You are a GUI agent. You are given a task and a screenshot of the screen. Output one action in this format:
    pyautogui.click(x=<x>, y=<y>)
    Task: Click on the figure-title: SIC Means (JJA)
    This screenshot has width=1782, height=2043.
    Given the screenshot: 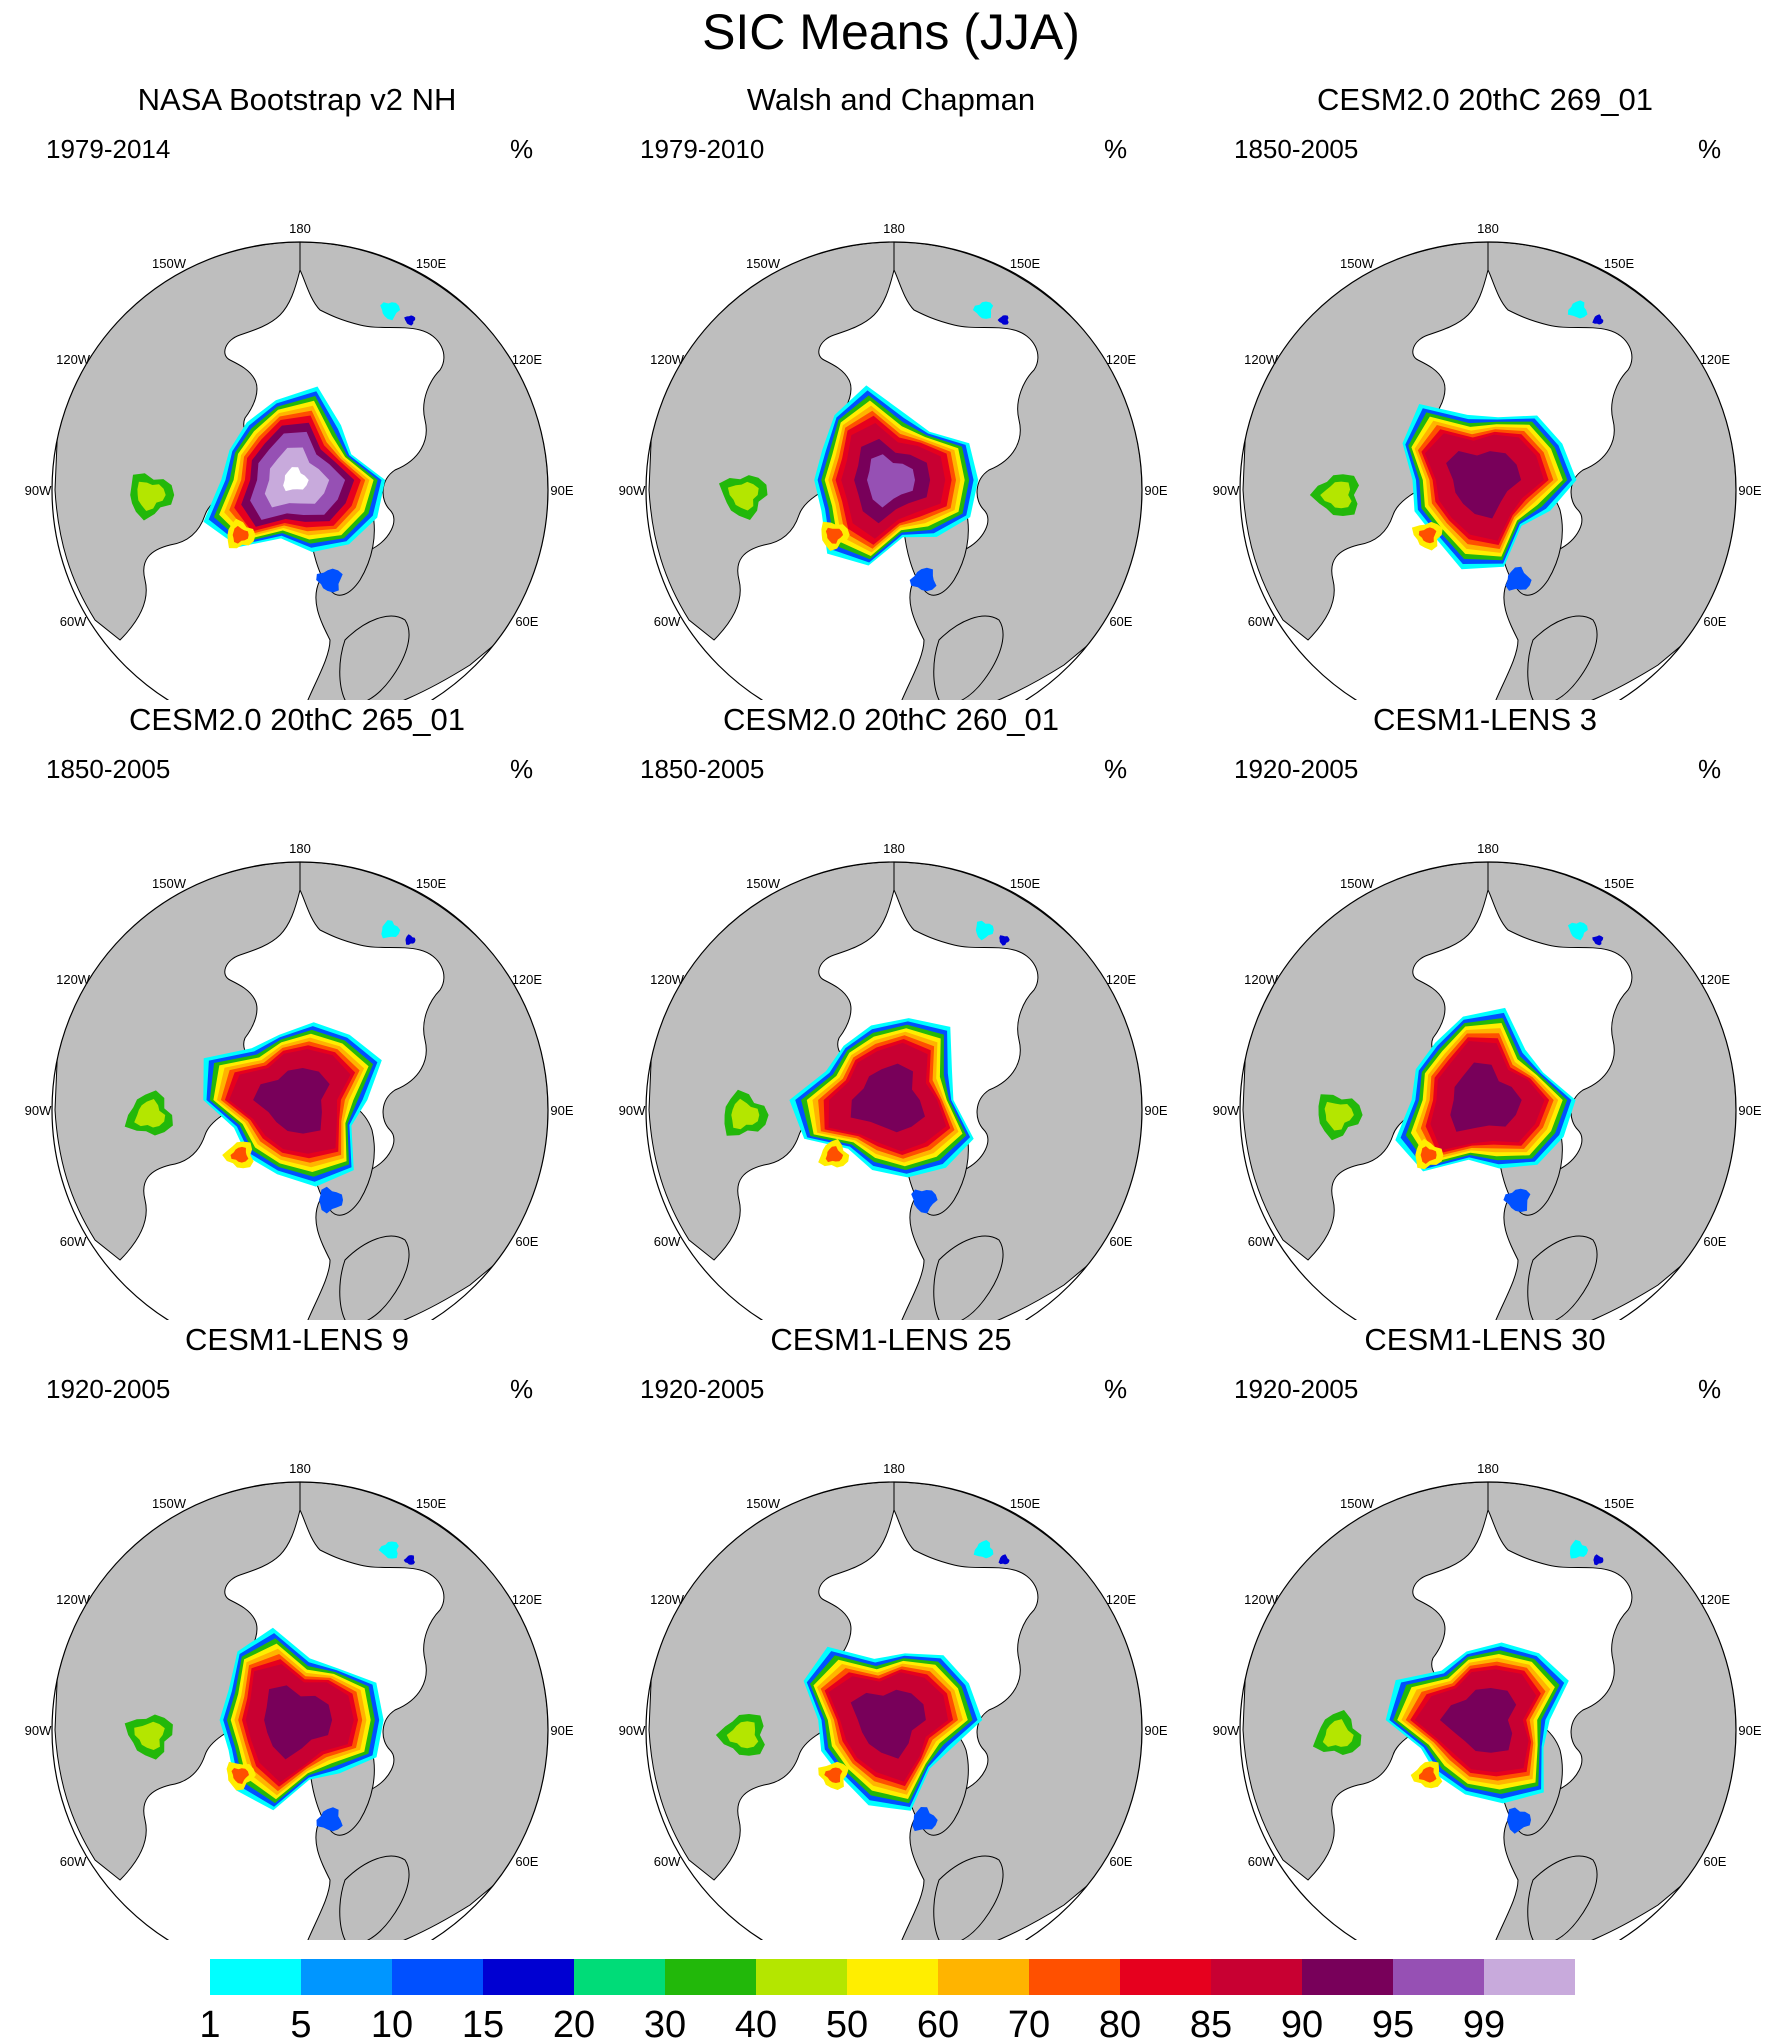 What is the action you would take?
    pyautogui.click(x=891, y=32)
    